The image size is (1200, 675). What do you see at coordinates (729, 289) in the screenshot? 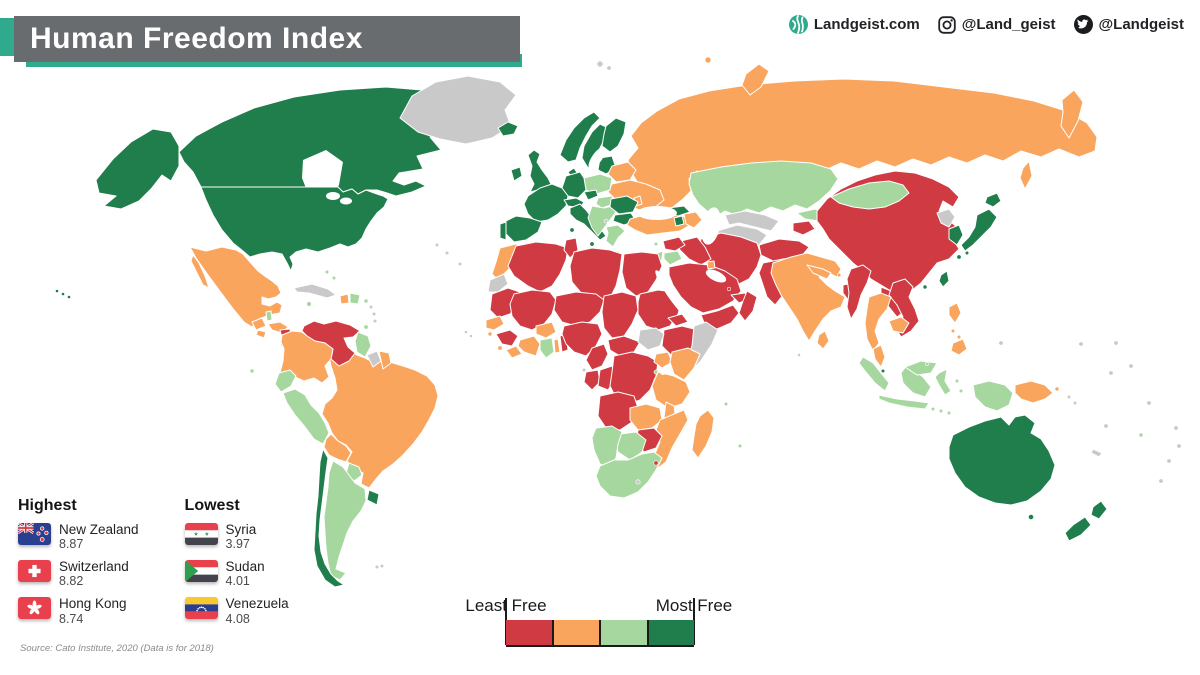
I see `qatar` at bounding box center [729, 289].